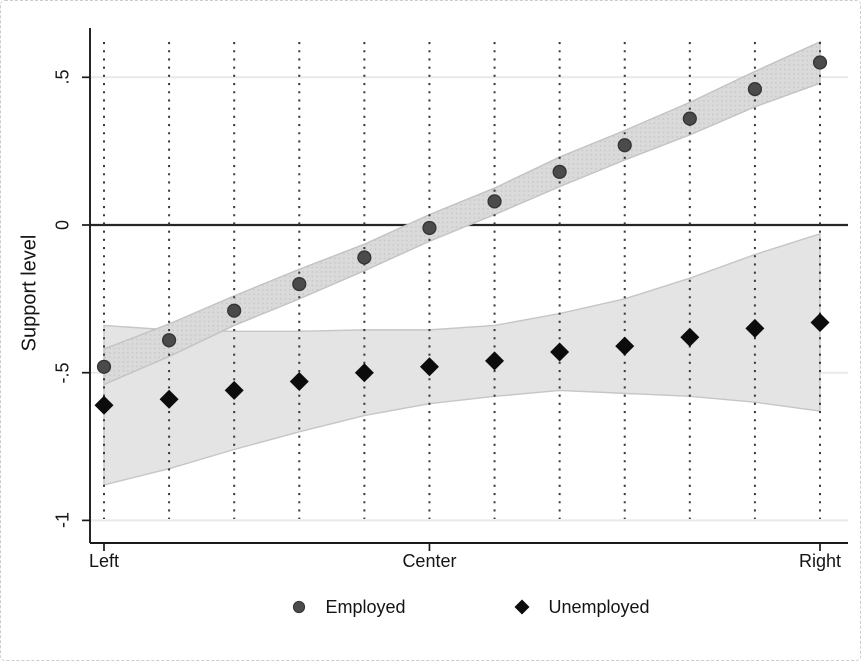 The image size is (861, 661). I want to click on y-tick-label-0: 0, so click(62, 225).